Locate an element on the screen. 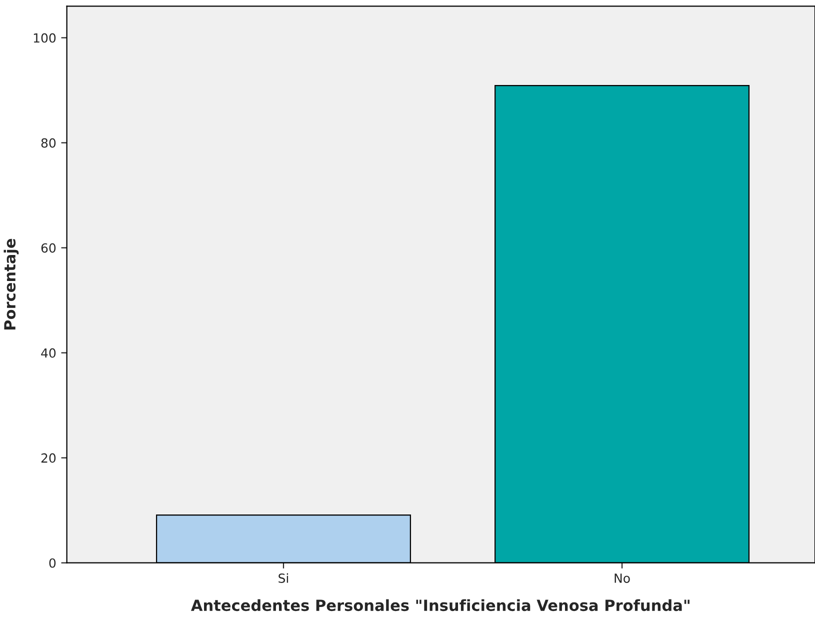 This screenshot has height=624, width=815. y-tick-label: 20 is located at coordinates (48, 458).